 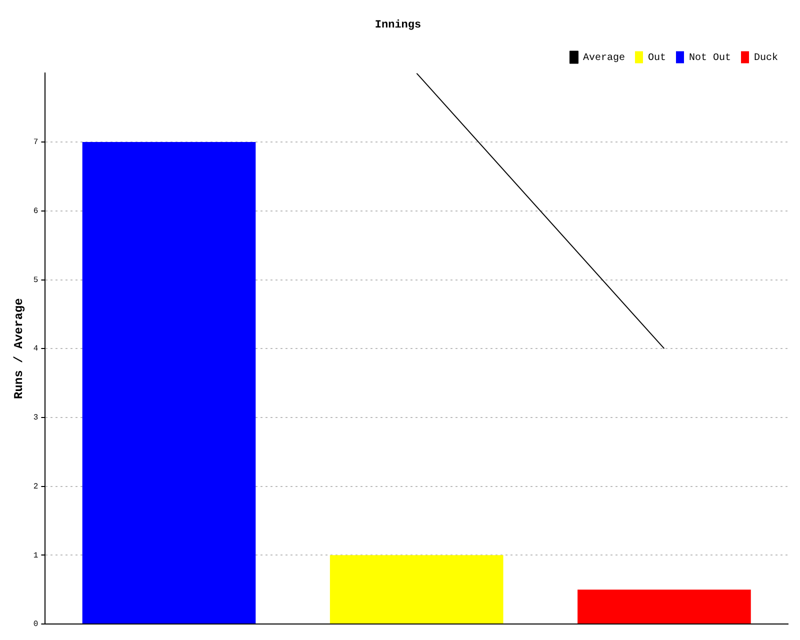 I want to click on y-axis-title: Runs / Average, so click(x=19, y=349).